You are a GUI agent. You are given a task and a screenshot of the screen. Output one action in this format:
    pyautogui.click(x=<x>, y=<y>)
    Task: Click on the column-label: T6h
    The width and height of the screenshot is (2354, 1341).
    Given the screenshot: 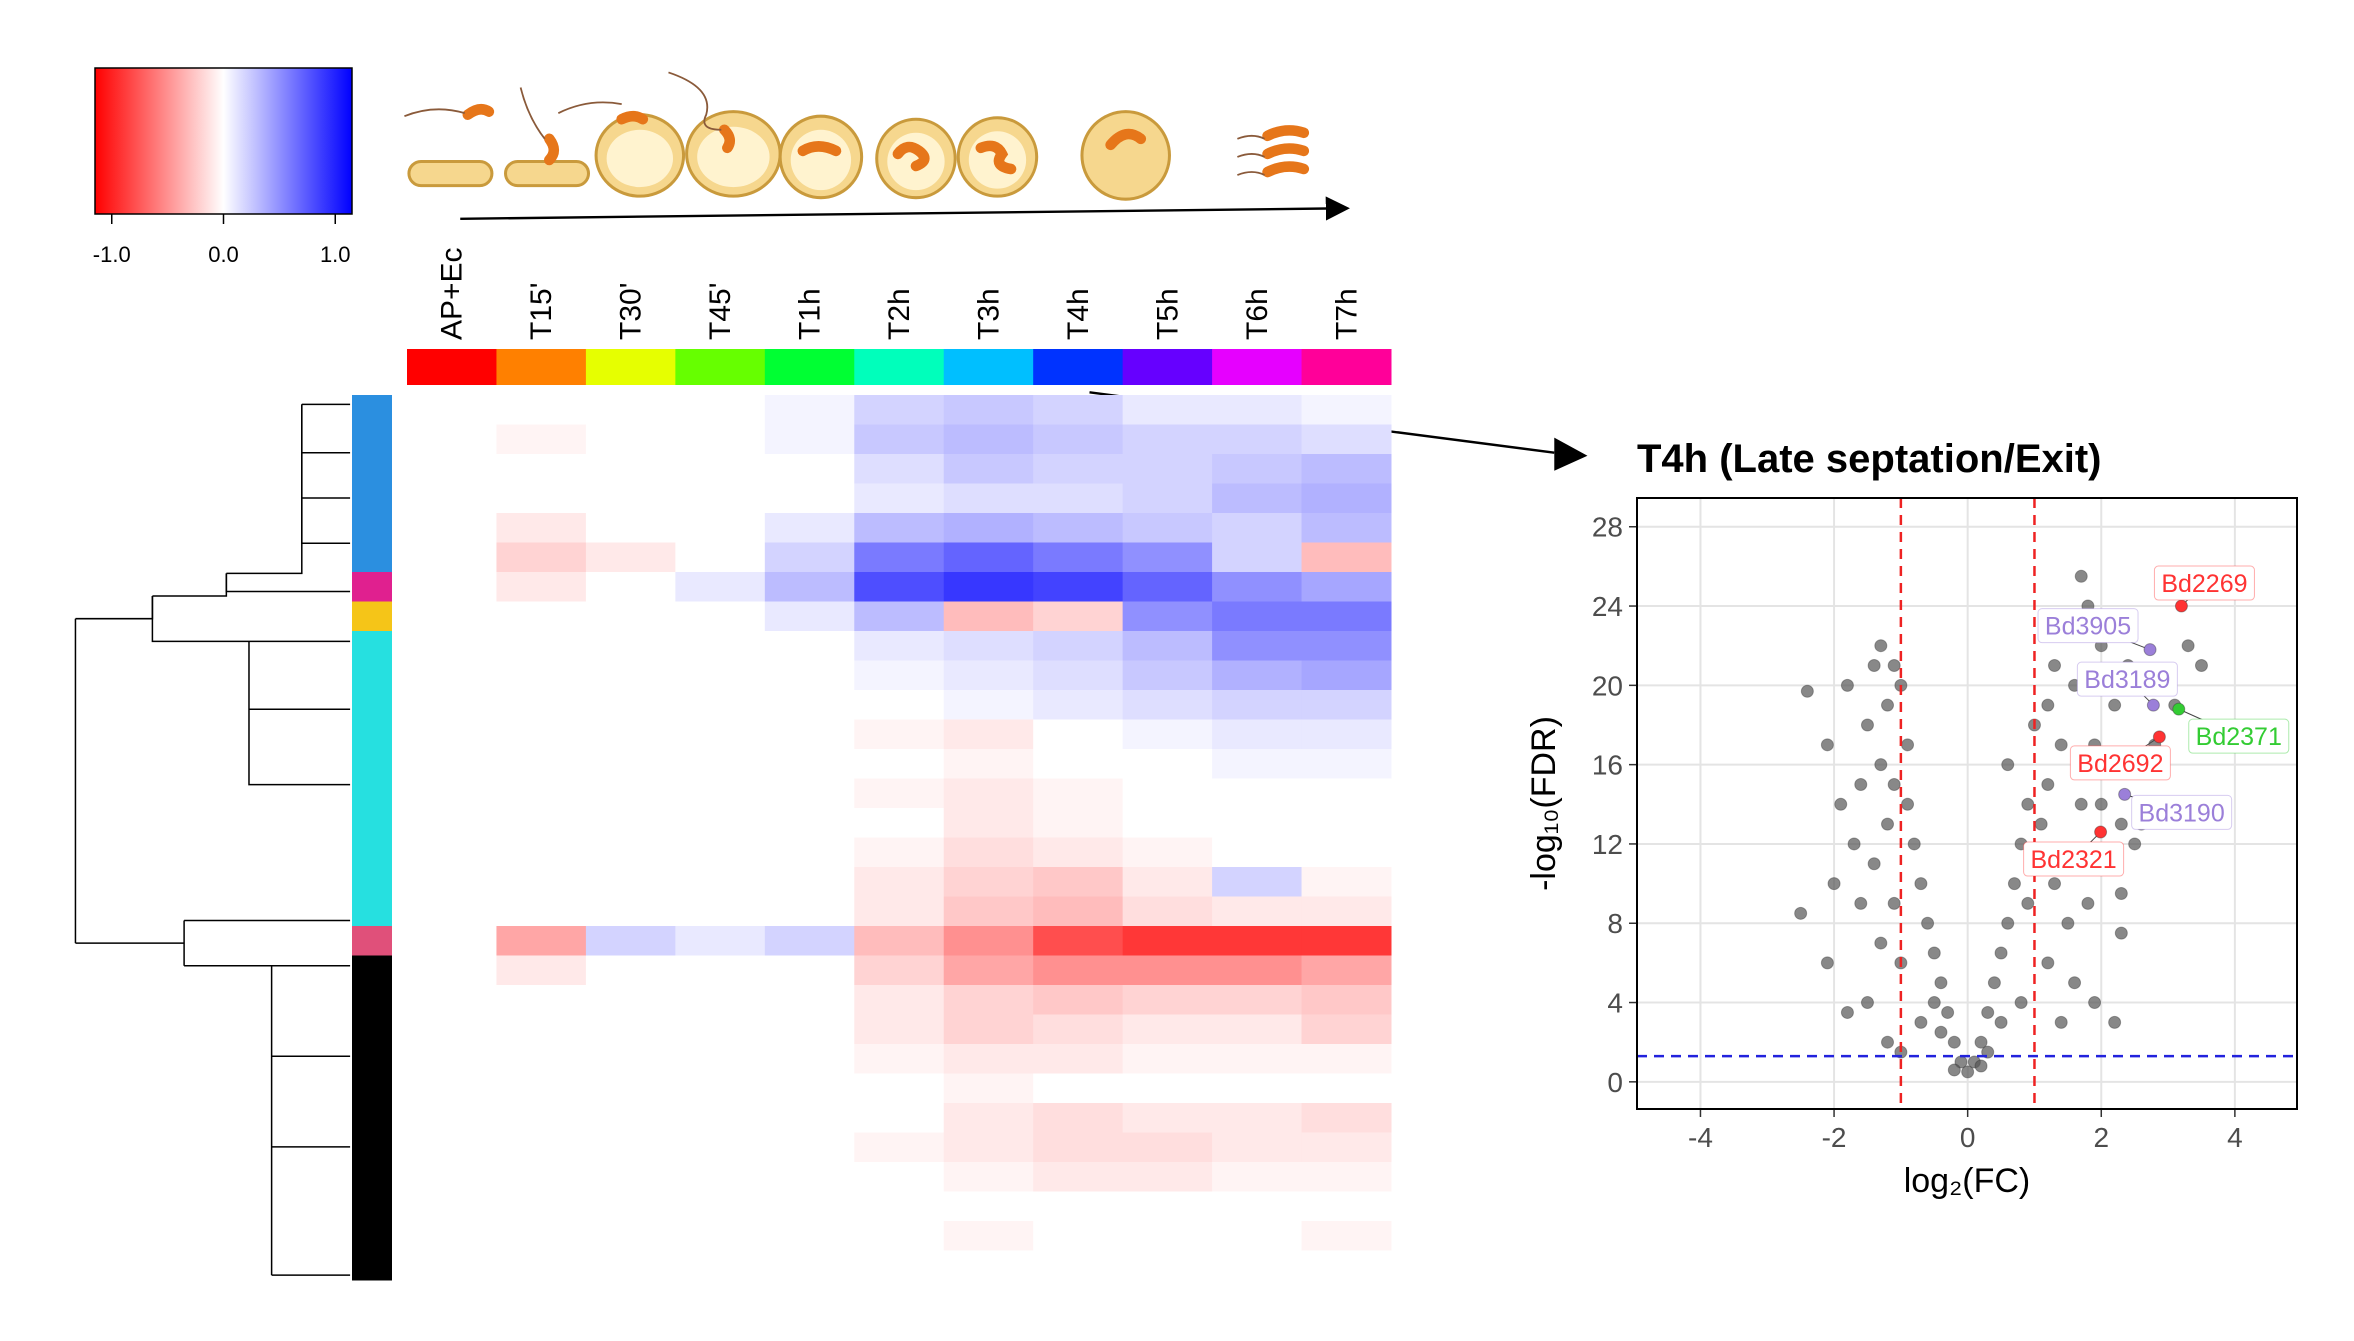 What is the action you would take?
    pyautogui.click(x=1257, y=314)
    